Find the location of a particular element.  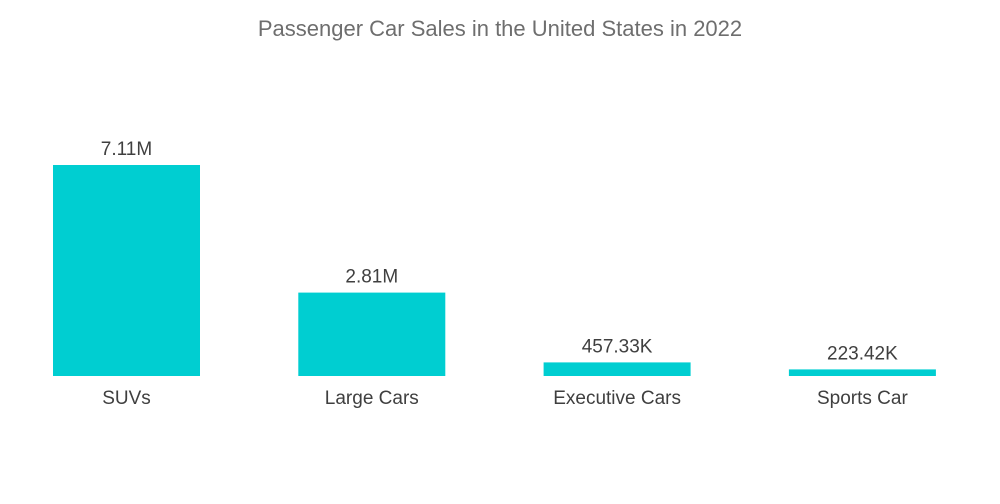

value-label-executive-cars: 457.33K is located at coordinates (617, 346).